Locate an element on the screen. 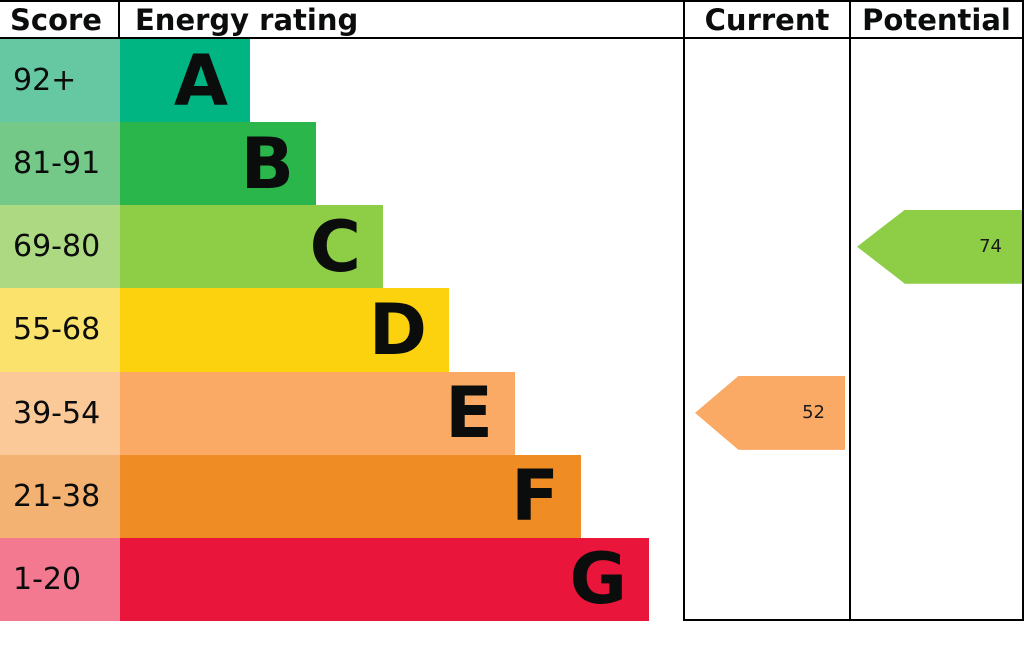 This screenshot has height=666, width=1024. band-row-a: 92+ A is located at coordinates (341, 81).